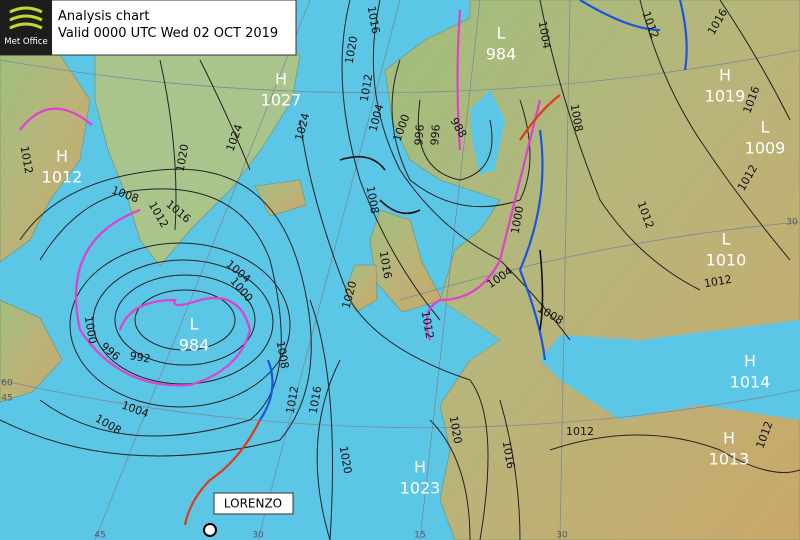 The width and height of the screenshot is (800, 540). What do you see at coordinates (750, 382) in the screenshot?
I see `centre-value: 1014` at bounding box center [750, 382].